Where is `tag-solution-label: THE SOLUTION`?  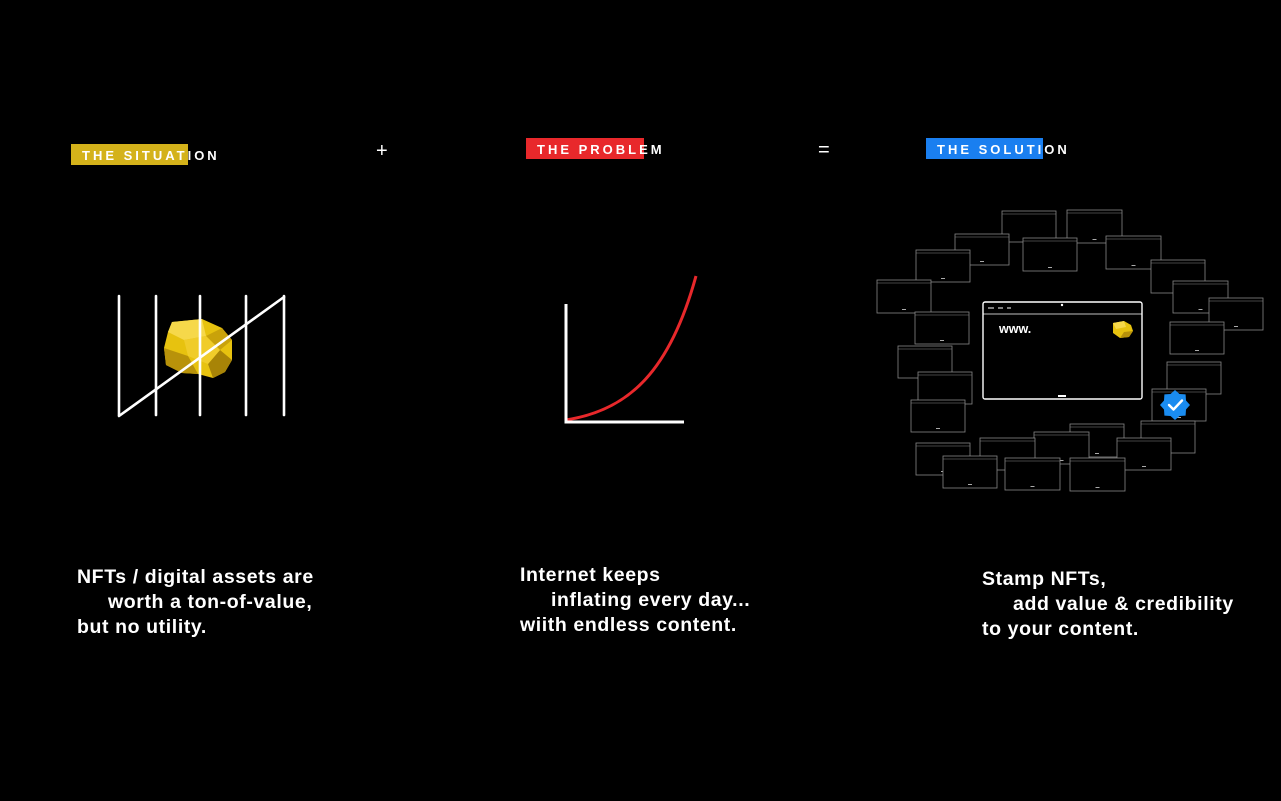 tag-solution-label: THE SOLUTION is located at coordinates (1003, 149).